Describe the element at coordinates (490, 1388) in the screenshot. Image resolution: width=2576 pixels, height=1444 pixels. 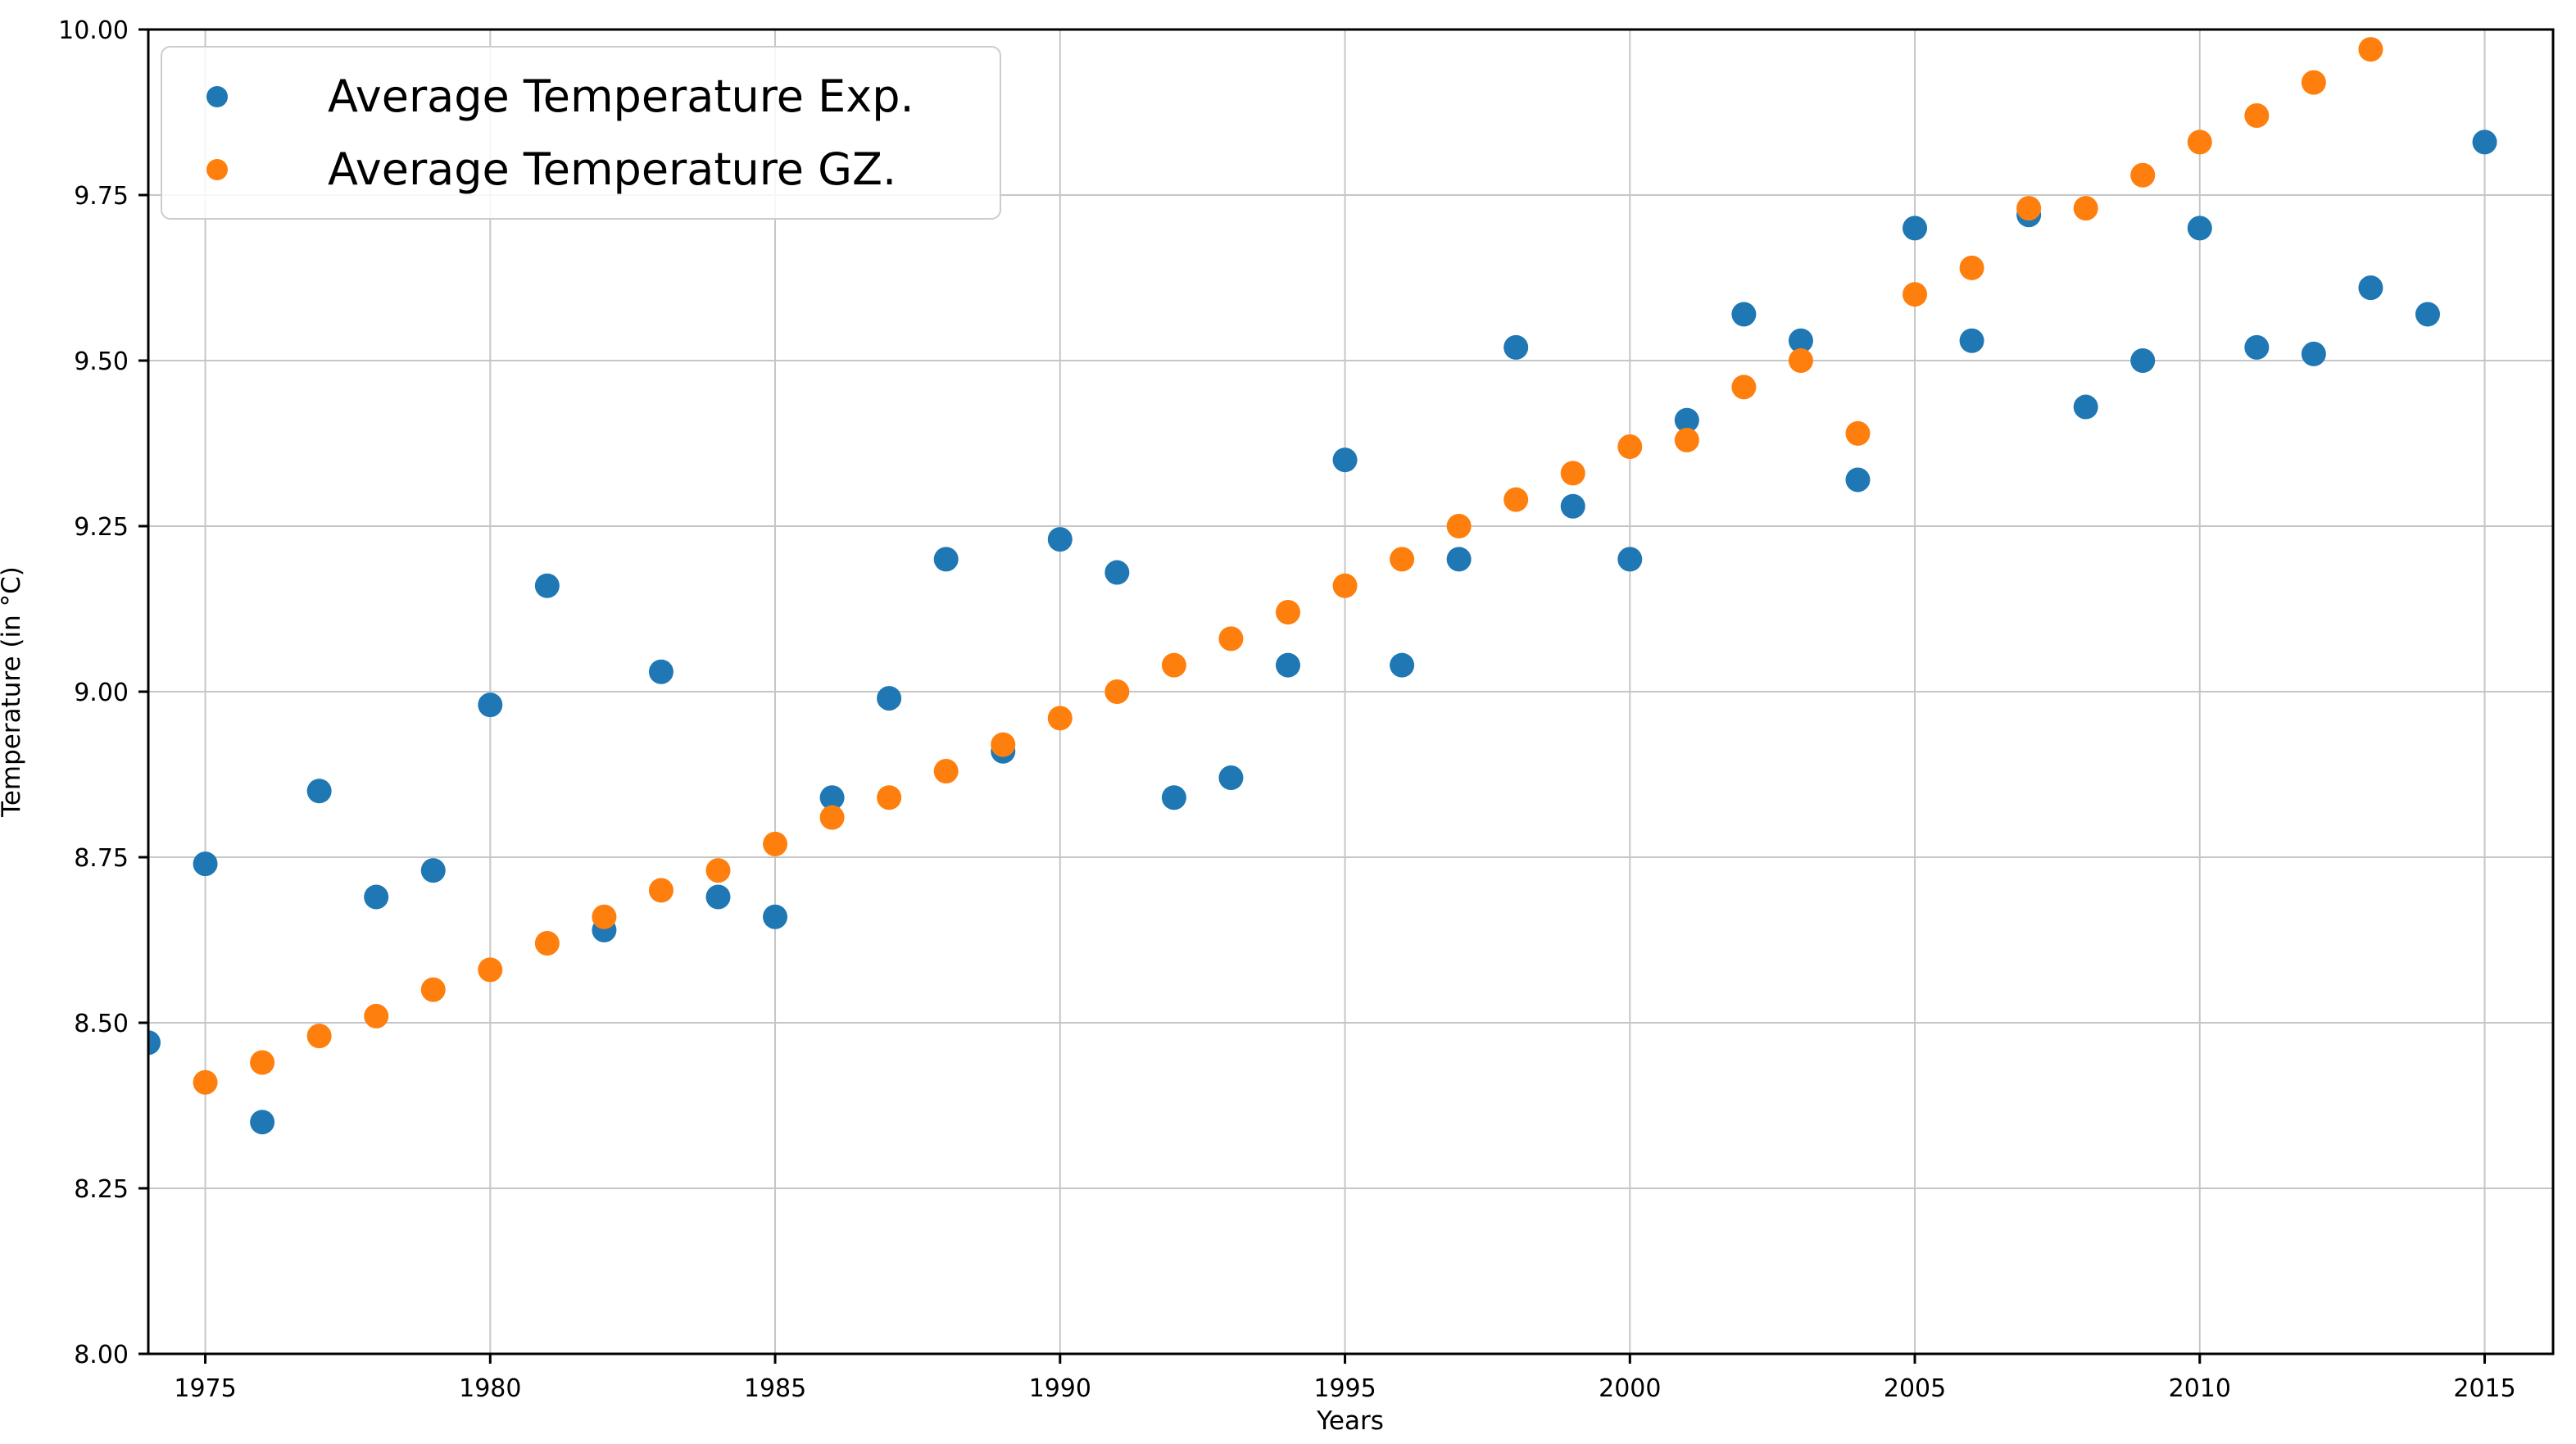
I see `x-tick-label: 1980` at that location.